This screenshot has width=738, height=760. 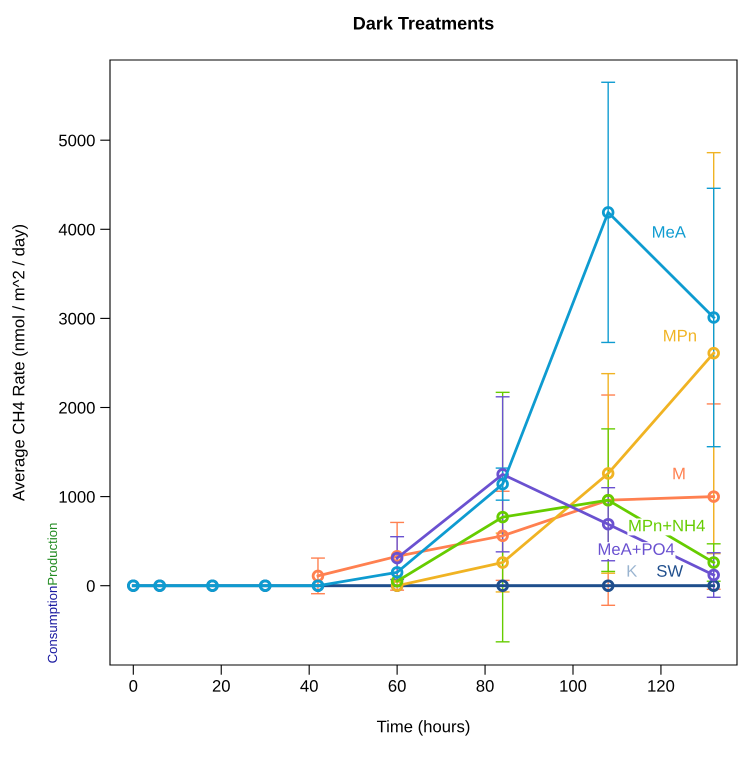 I want to click on x-tick-label: 0, so click(x=133, y=686).